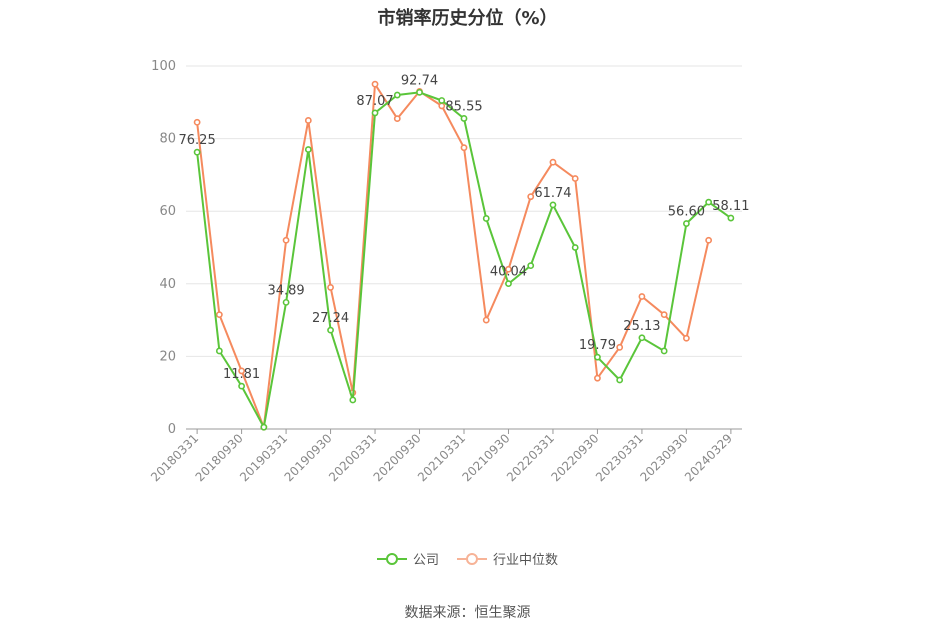 The height and width of the screenshot is (632, 935). I want to click on data-label: 40.04, so click(508, 272).